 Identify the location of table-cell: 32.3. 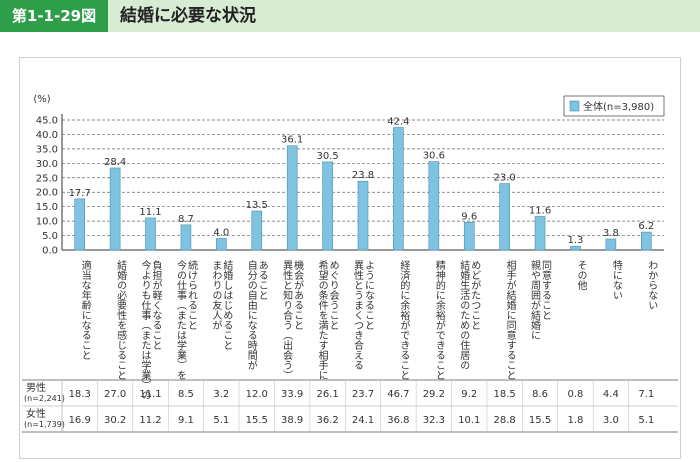
(434, 420).